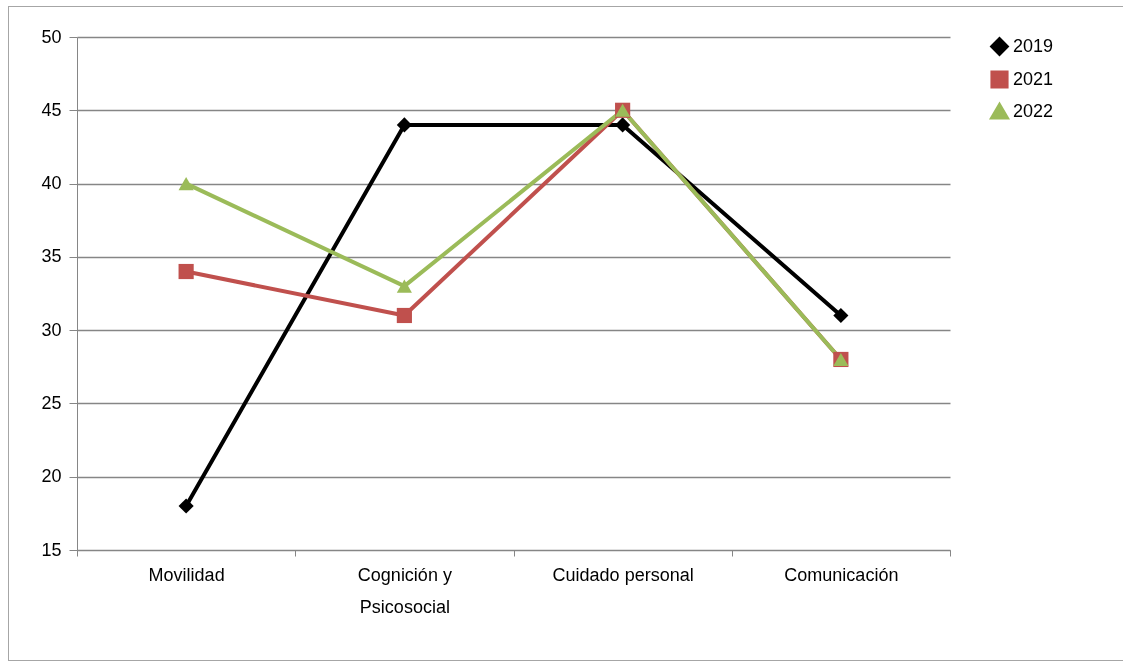 This screenshot has height=666, width=1133. Describe the element at coordinates (51, 256) in the screenshot. I see `y-tick-label: 35` at that location.